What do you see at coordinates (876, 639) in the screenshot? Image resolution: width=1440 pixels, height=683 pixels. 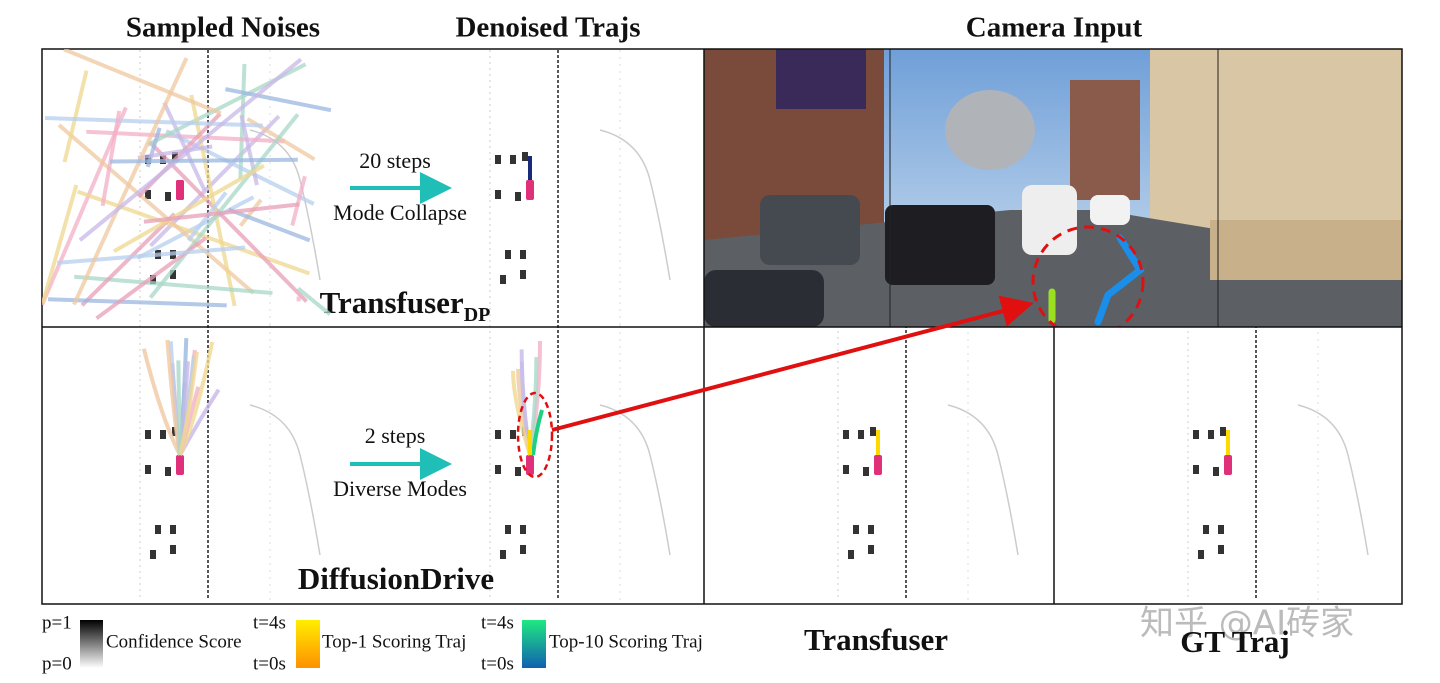 I see `panel-label: Transfuser` at bounding box center [876, 639].